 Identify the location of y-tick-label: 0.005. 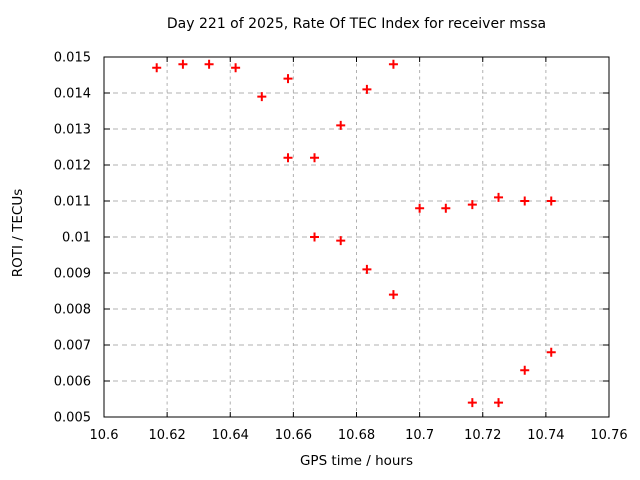
(72, 418).